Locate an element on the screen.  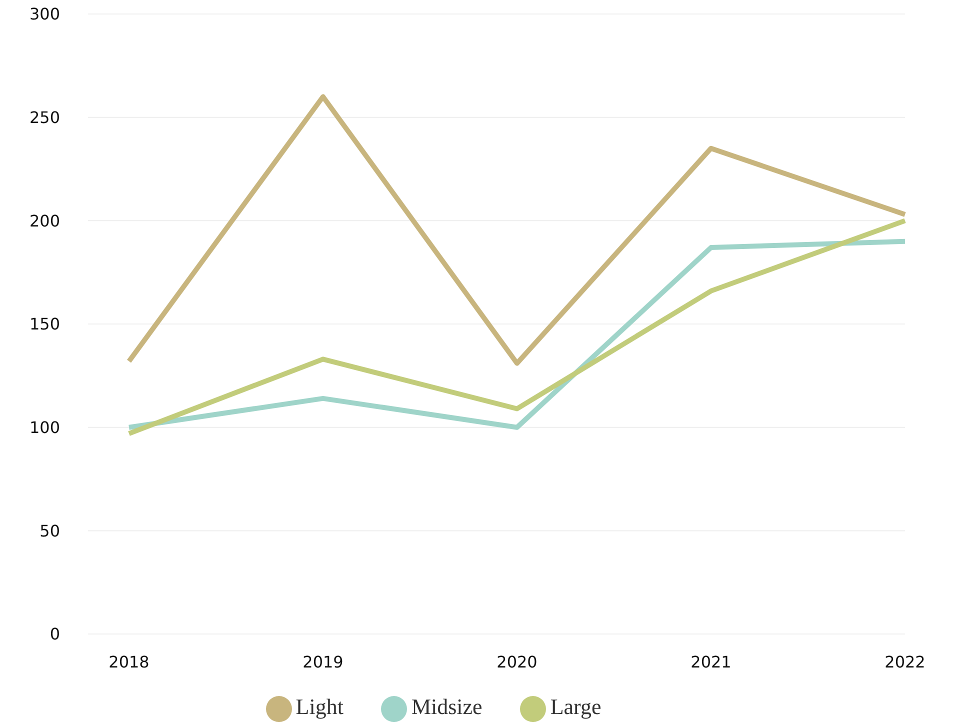
x-tick-label: 2021 is located at coordinates (711, 662).